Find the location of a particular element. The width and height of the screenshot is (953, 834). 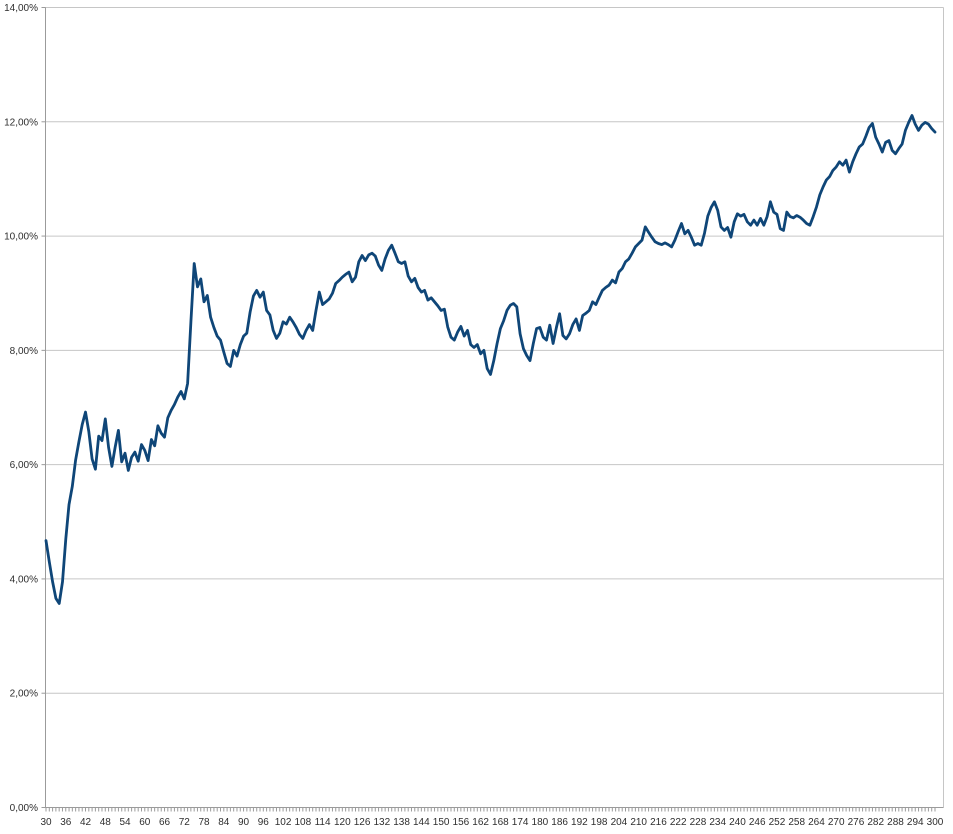

x-axis-label: 168 is located at coordinates (500, 822).